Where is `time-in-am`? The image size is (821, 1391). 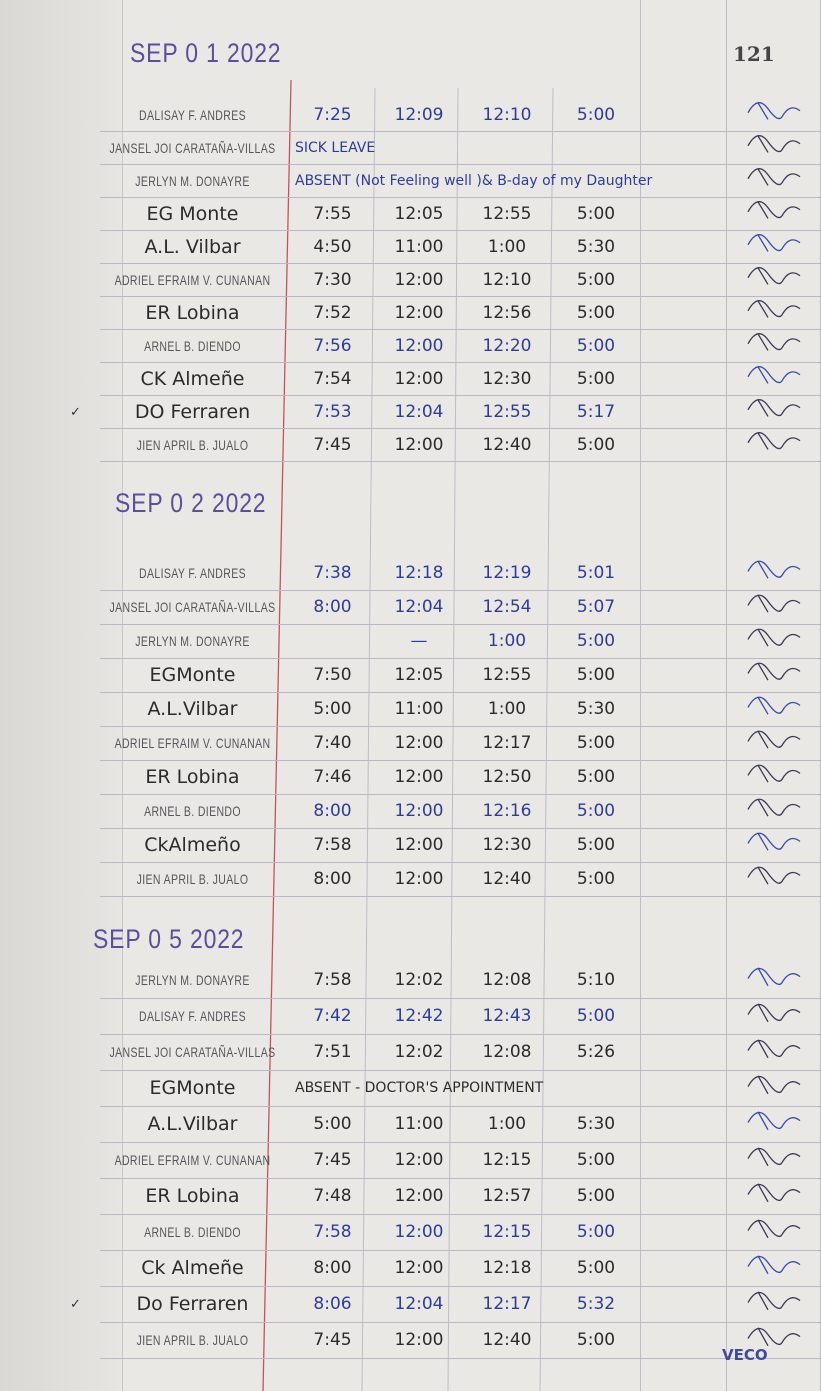
time-in-am is located at coordinates (332, 641).